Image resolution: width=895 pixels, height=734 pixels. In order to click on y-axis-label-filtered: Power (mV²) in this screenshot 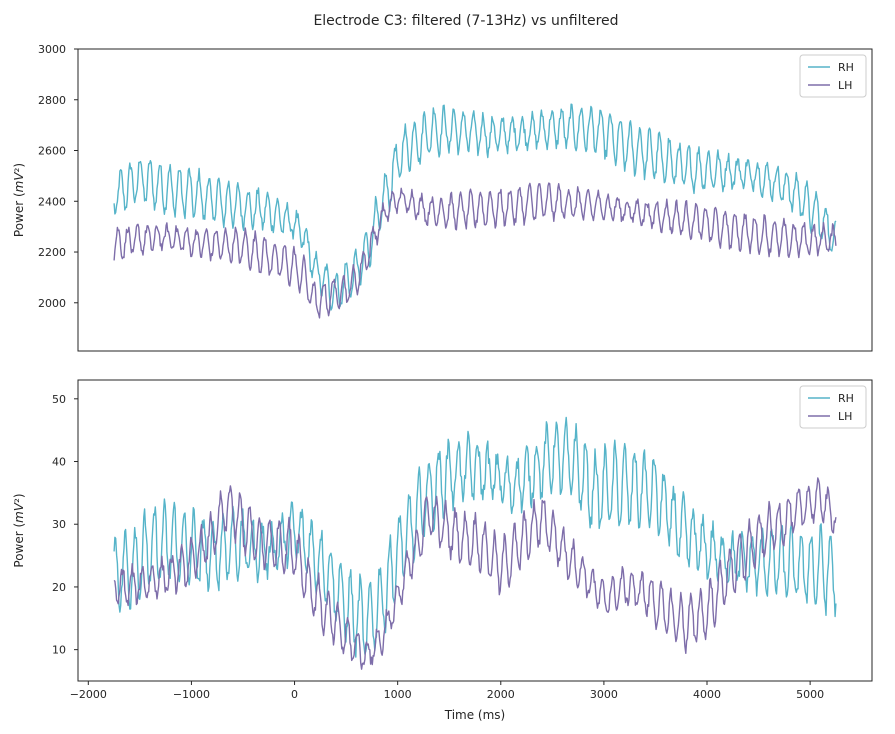, I will do `click(19, 530)`.